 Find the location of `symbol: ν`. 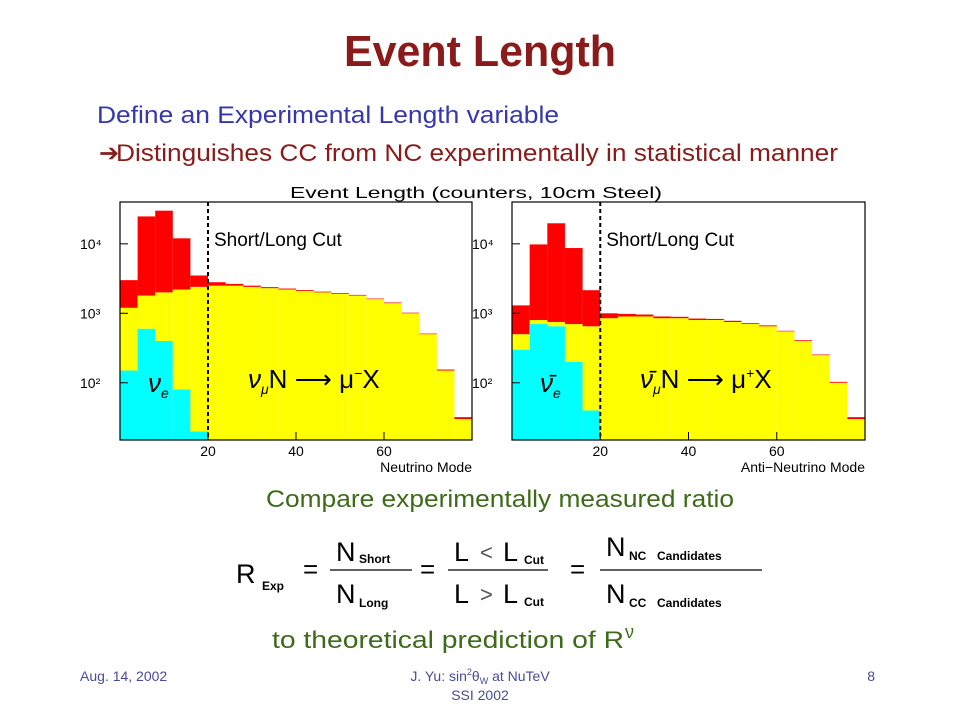

symbol: ν is located at coordinates (154, 383).